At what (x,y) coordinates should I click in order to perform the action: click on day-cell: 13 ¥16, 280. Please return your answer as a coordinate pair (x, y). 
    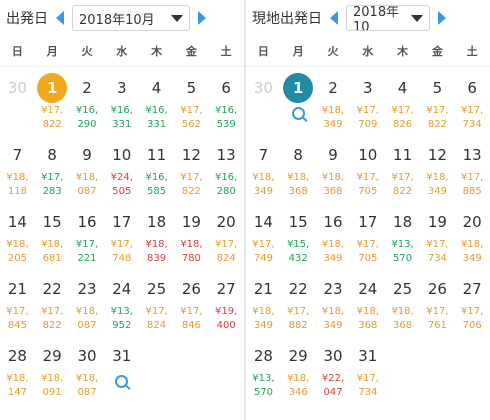
    Looking at the image, I should click on (226, 167).